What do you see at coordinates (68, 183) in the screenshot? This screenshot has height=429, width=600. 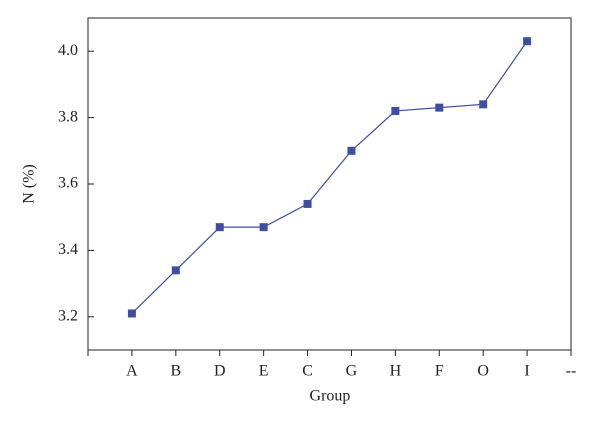 I see `y-tick-label: 3.6` at bounding box center [68, 183].